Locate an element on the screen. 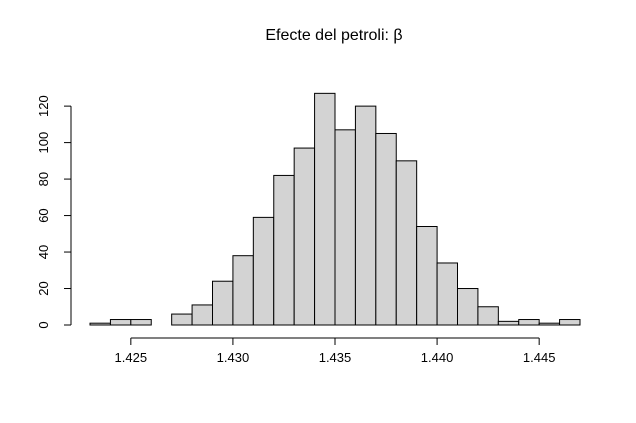  x-axis: 1.425 1.430 1.435 1.440 1.445 is located at coordinates (335, 351).